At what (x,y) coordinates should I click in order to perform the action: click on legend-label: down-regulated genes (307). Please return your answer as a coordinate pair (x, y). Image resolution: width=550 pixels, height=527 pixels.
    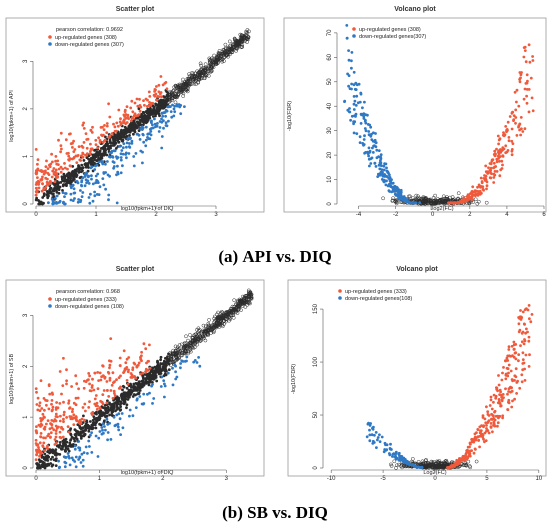
    Looking at the image, I should click on (89, 45).